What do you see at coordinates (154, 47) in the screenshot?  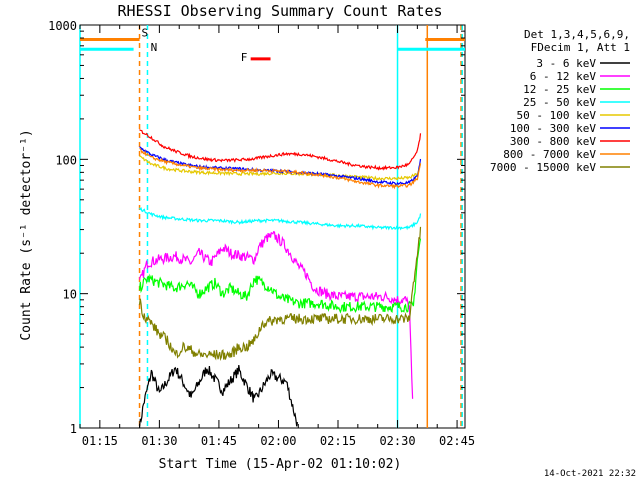 I see `annotation-n: N` at bounding box center [154, 47].